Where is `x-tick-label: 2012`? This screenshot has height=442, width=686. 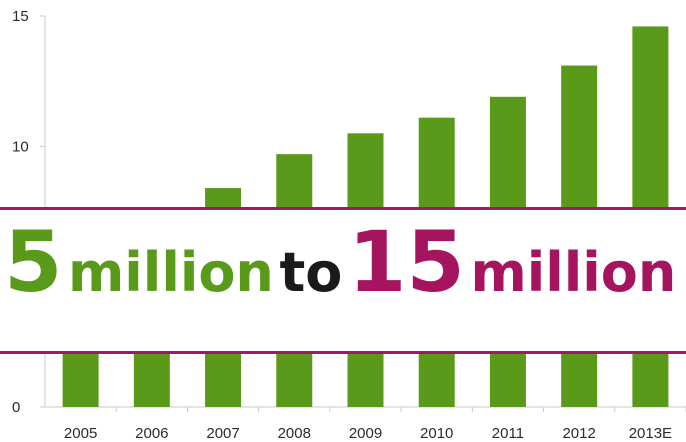
x-tick-label: 2012 is located at coordinates (578, 433).